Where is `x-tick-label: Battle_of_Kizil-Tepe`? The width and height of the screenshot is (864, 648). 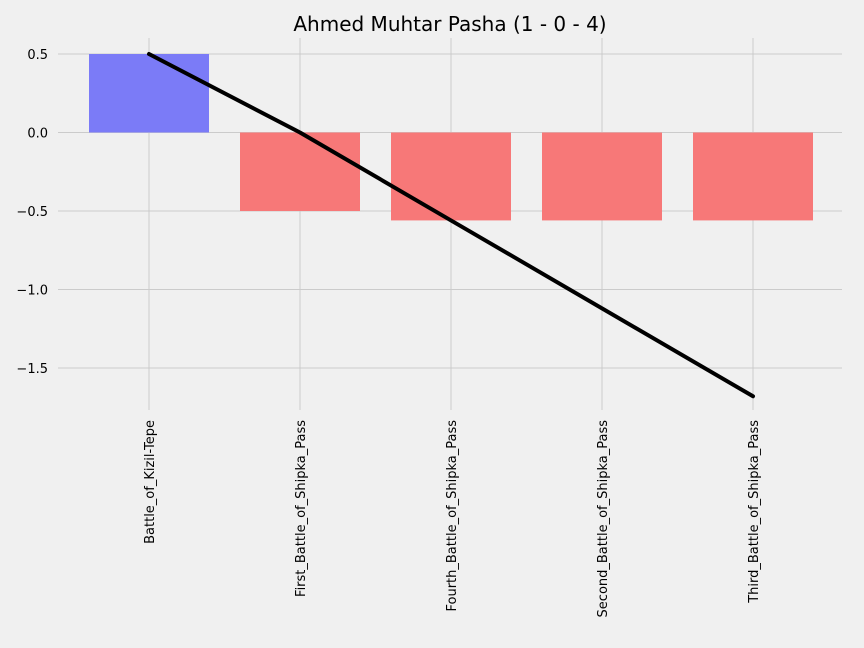 x-tick-label: Battle_of_Kizil-Tepe is located at coordinates (150, 482).